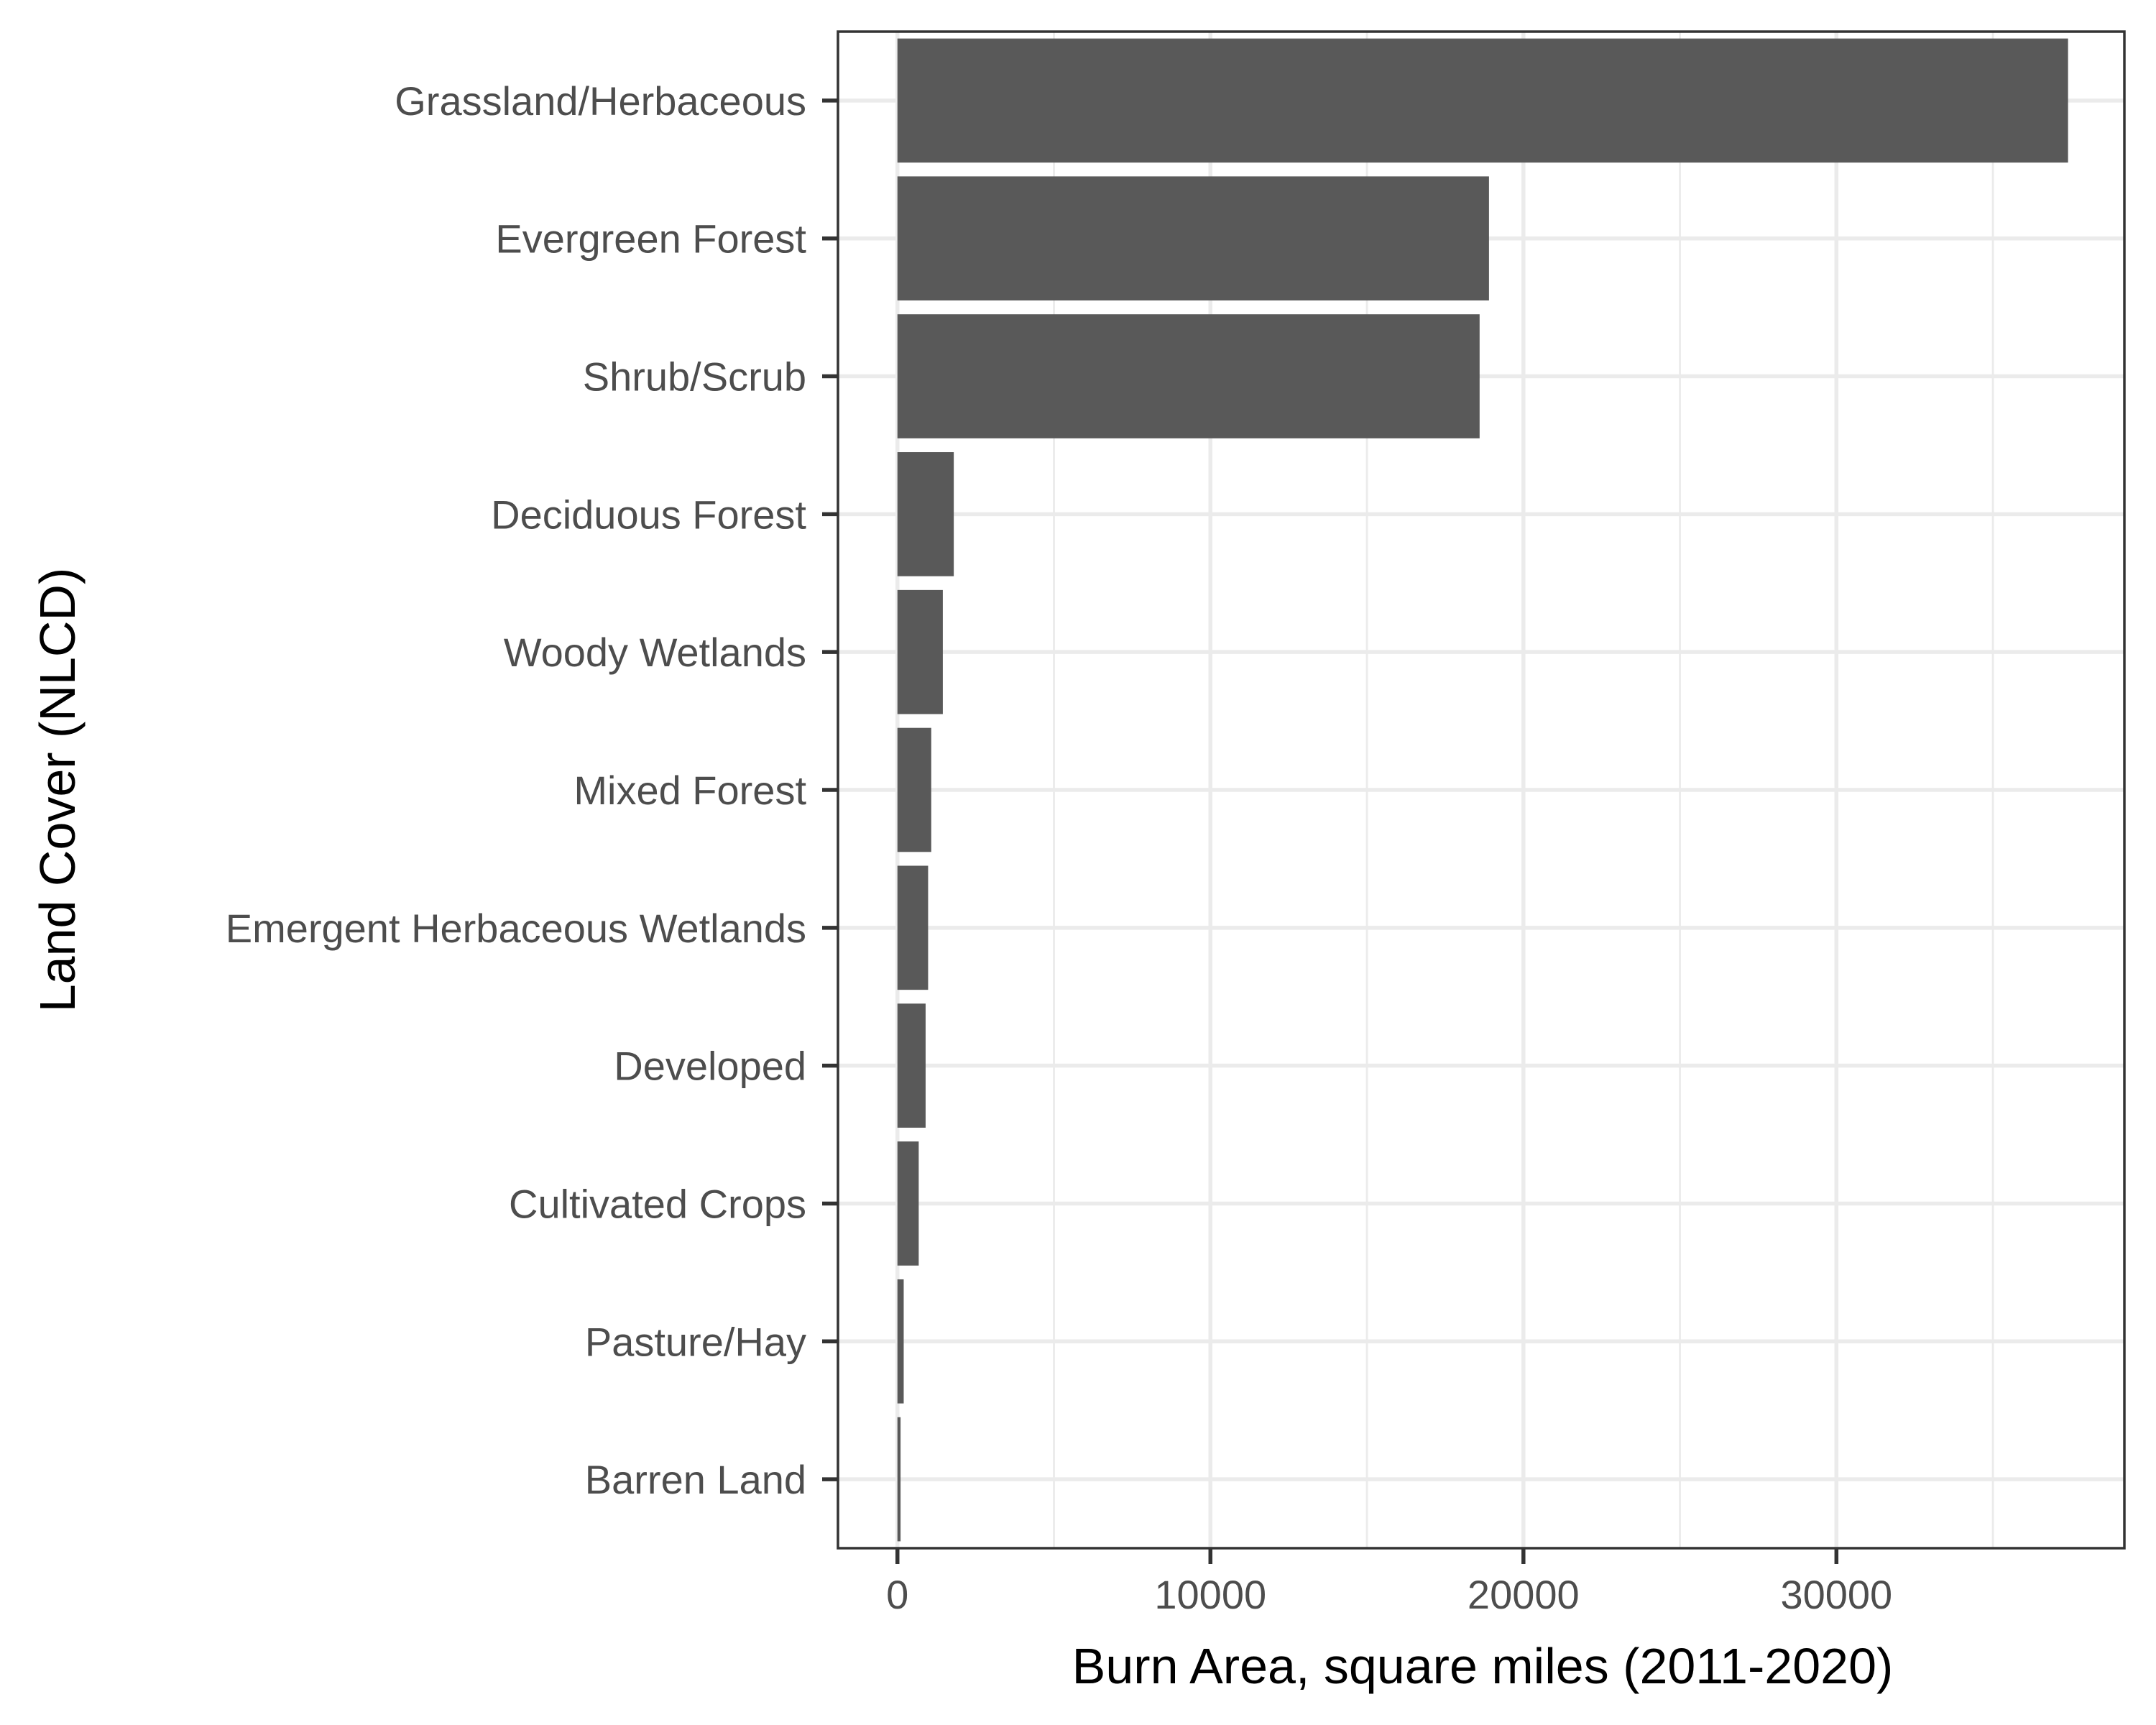 The image size is (2156, 1725). I want to click on x-tick-label: 0, so click(897, 1594).